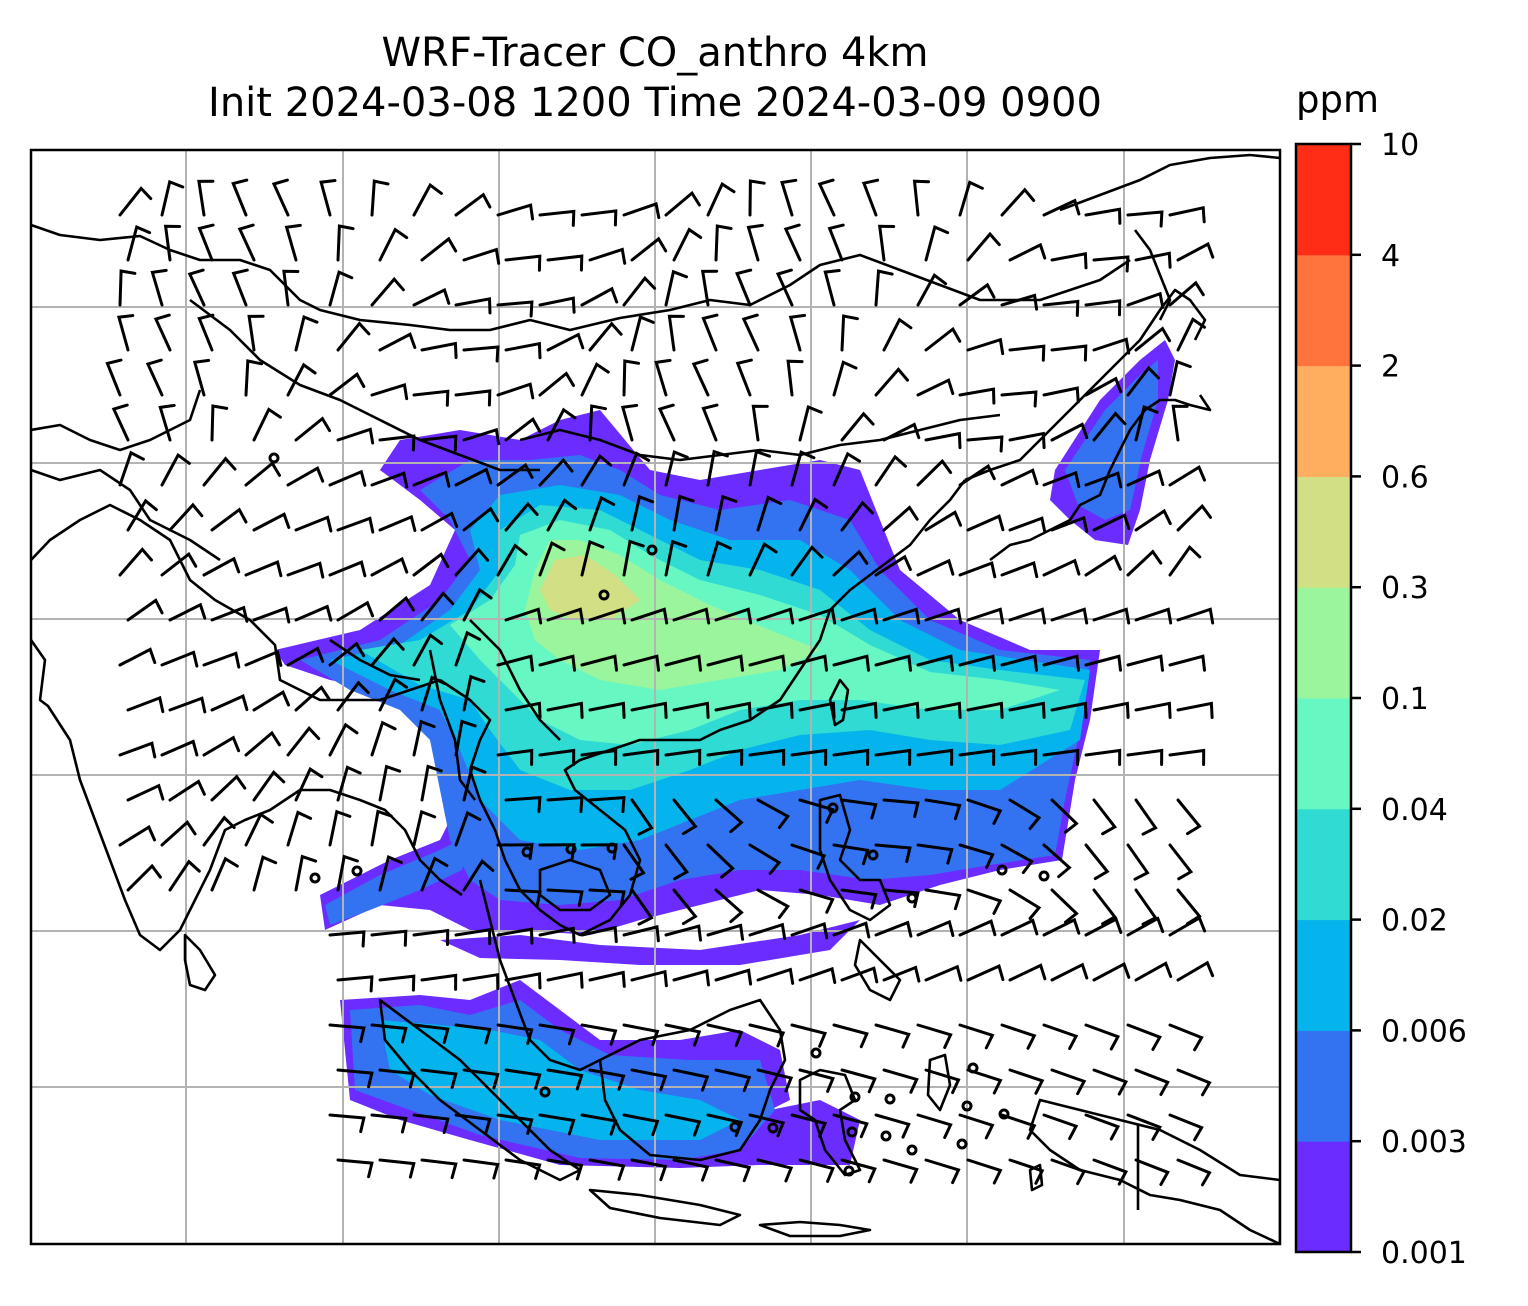 The image size is (1528, 1306). What do you see at coordinates (590, 587) in the screenshot?
I see `plume-main-core` at bounding box center [590, 587].